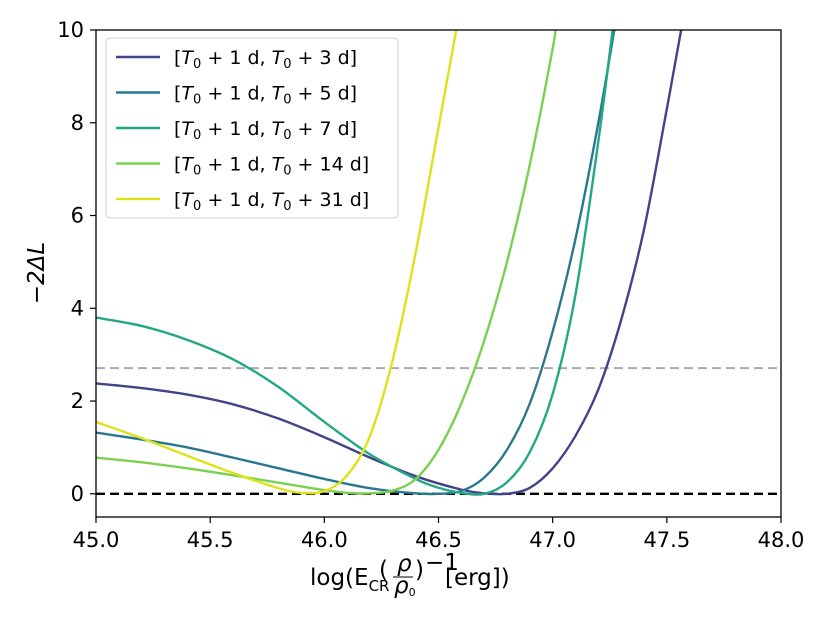 The width and height of the screenshot is (830, 623). Describe the element at coordinates (70, 30) in the screenshot. I see `y-tick-label: 10` at that location.